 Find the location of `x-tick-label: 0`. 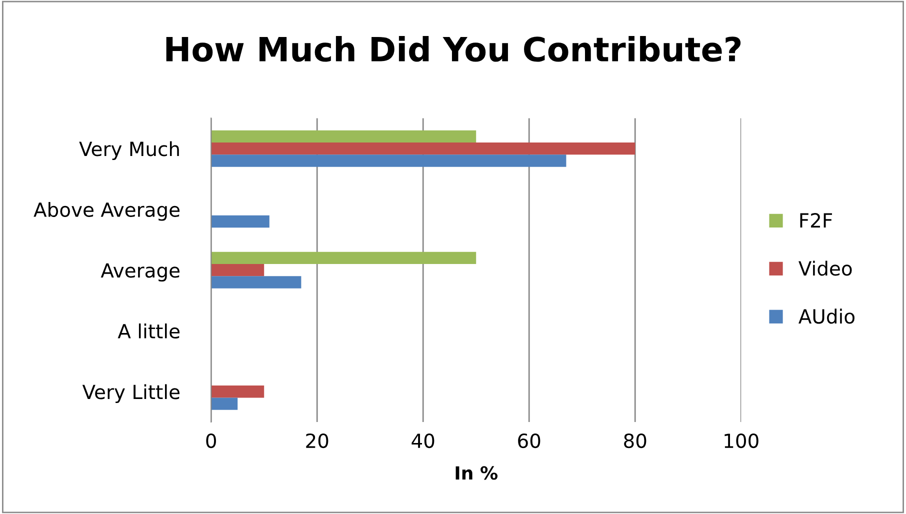

x-tick-label: 0 is located at coordinates (211, 440).